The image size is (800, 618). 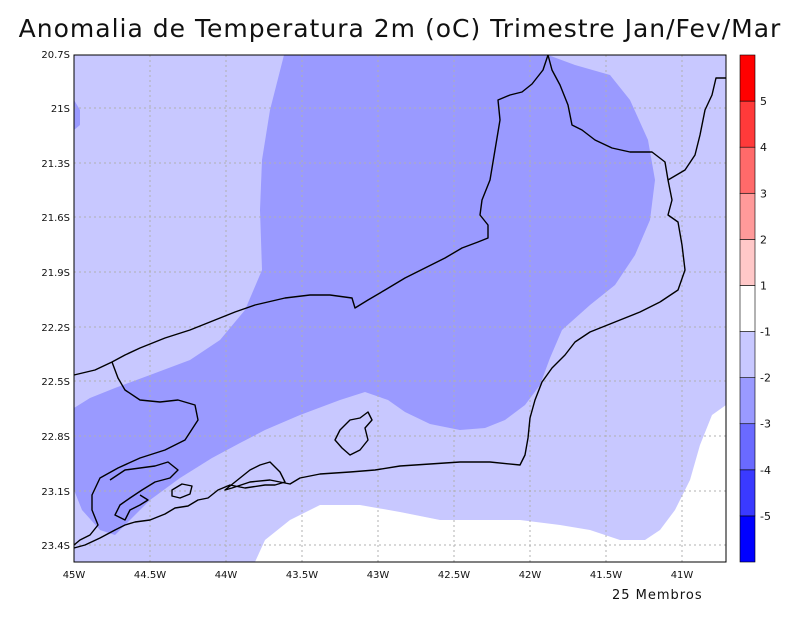 What do you see at coordinates (55, 382) in the screenshot?
I see `lat-label: 22.5S` at bounding box center [55, 382].